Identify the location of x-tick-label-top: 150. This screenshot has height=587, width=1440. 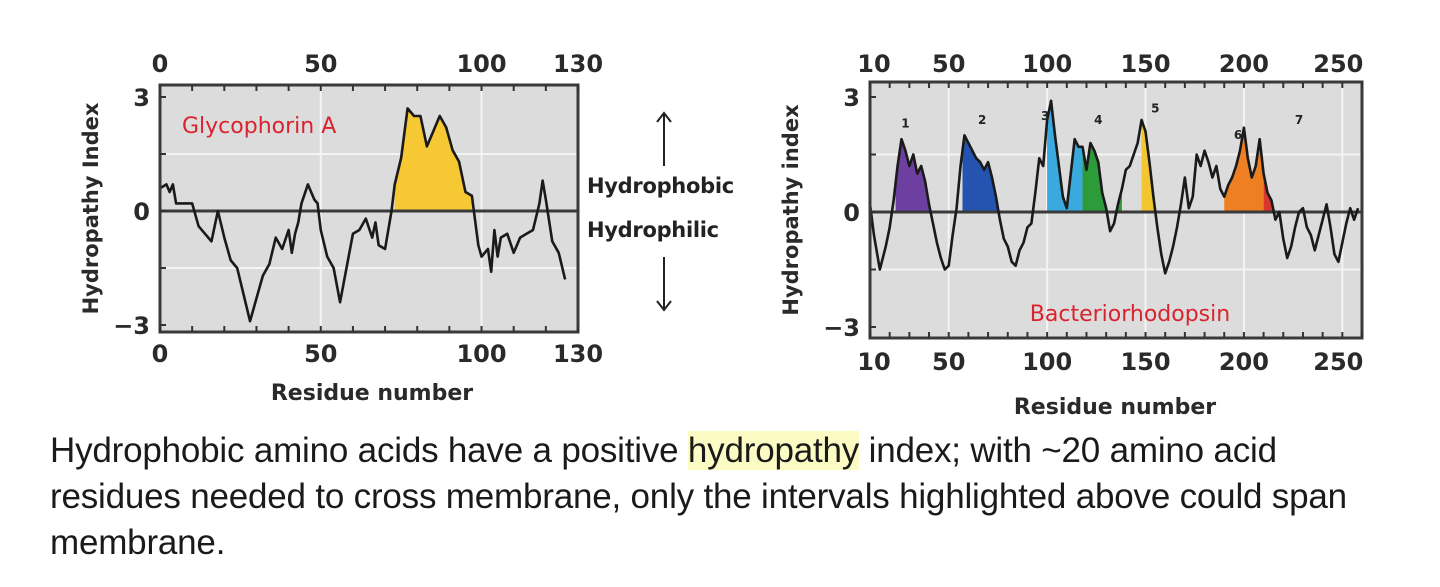
(1145, 64).